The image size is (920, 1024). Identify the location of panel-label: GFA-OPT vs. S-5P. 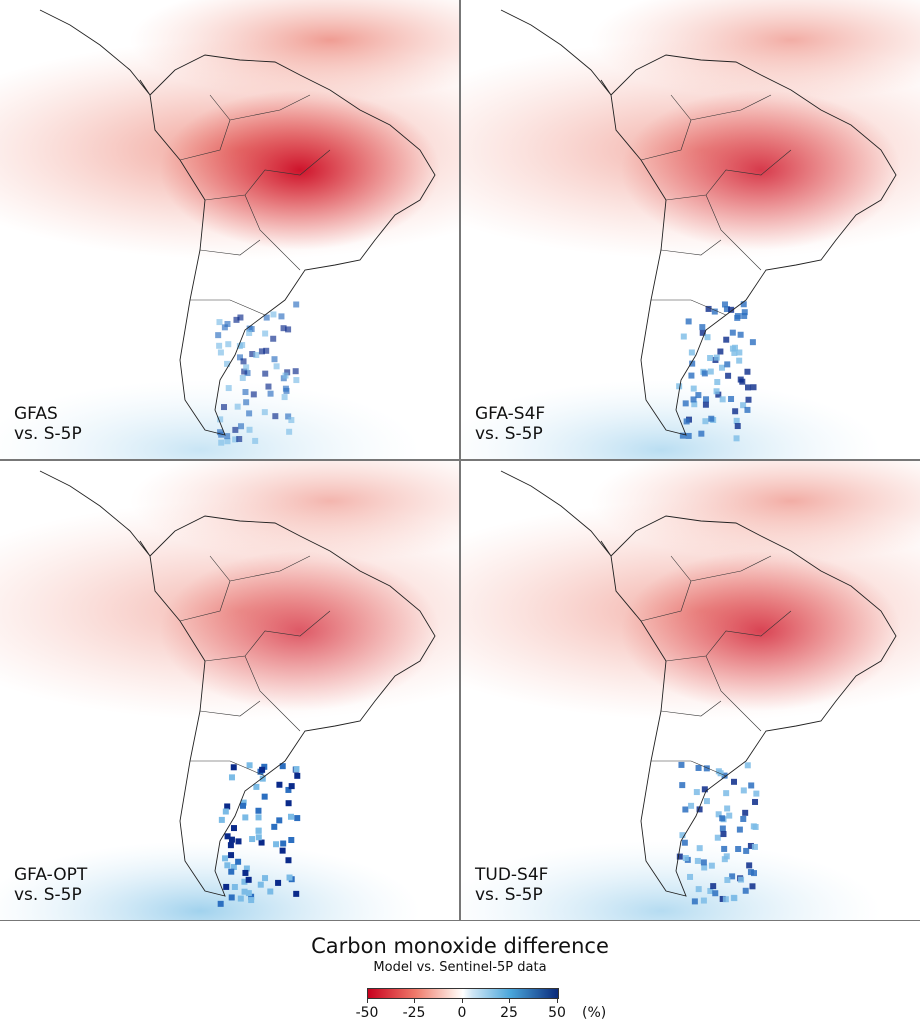
(51, 885).